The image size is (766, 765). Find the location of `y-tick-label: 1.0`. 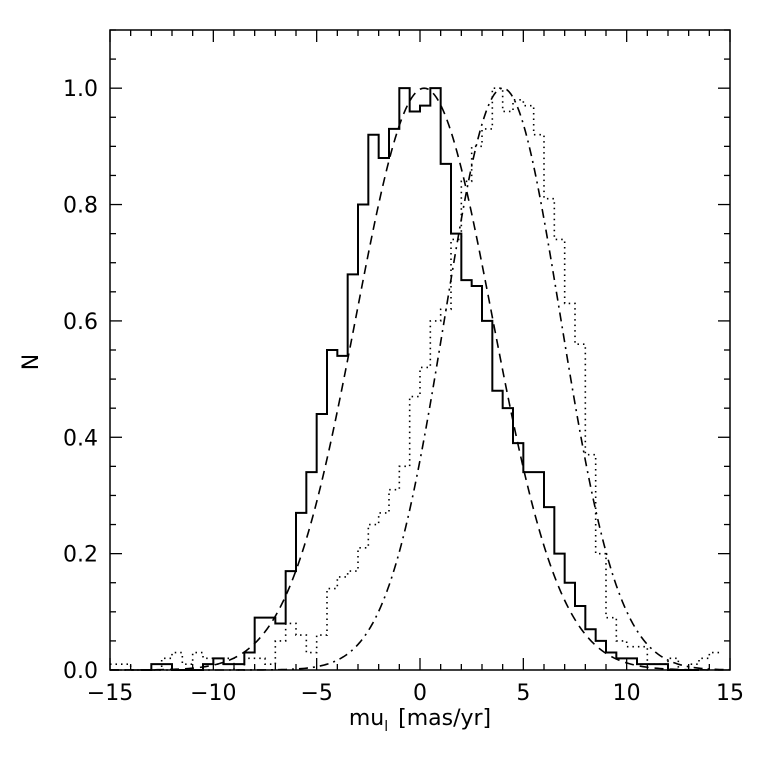

y-tick-label: 1.0 is located at coordinates (80, 89).